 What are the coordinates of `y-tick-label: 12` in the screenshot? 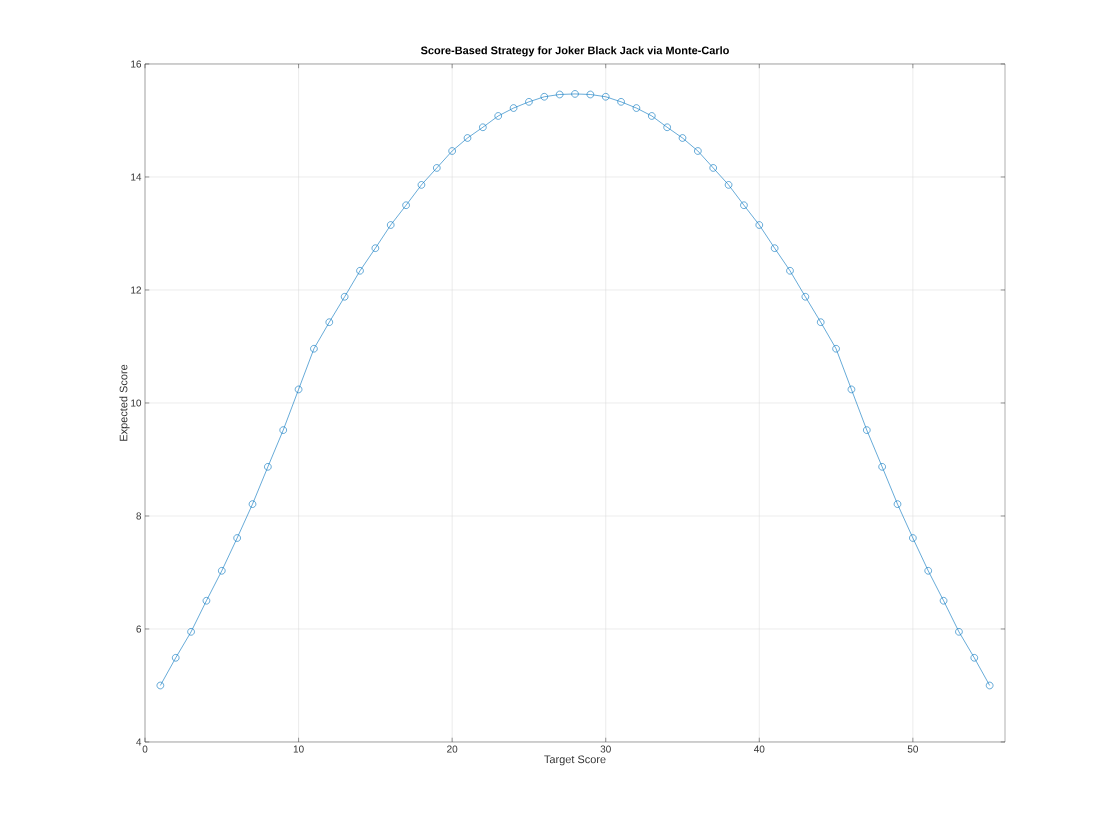 It's located at (136, 290).